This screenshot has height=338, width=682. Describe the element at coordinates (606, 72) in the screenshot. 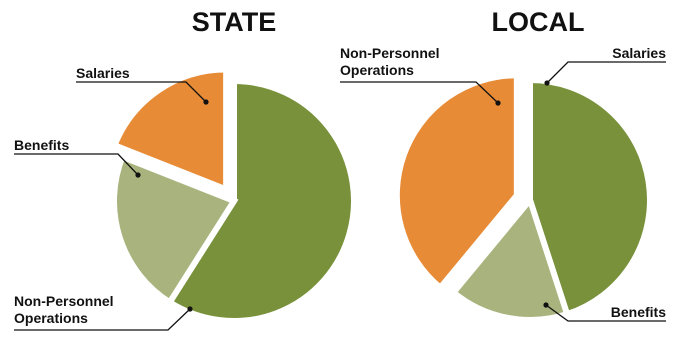

I see `local-leader-salaries` at that location.